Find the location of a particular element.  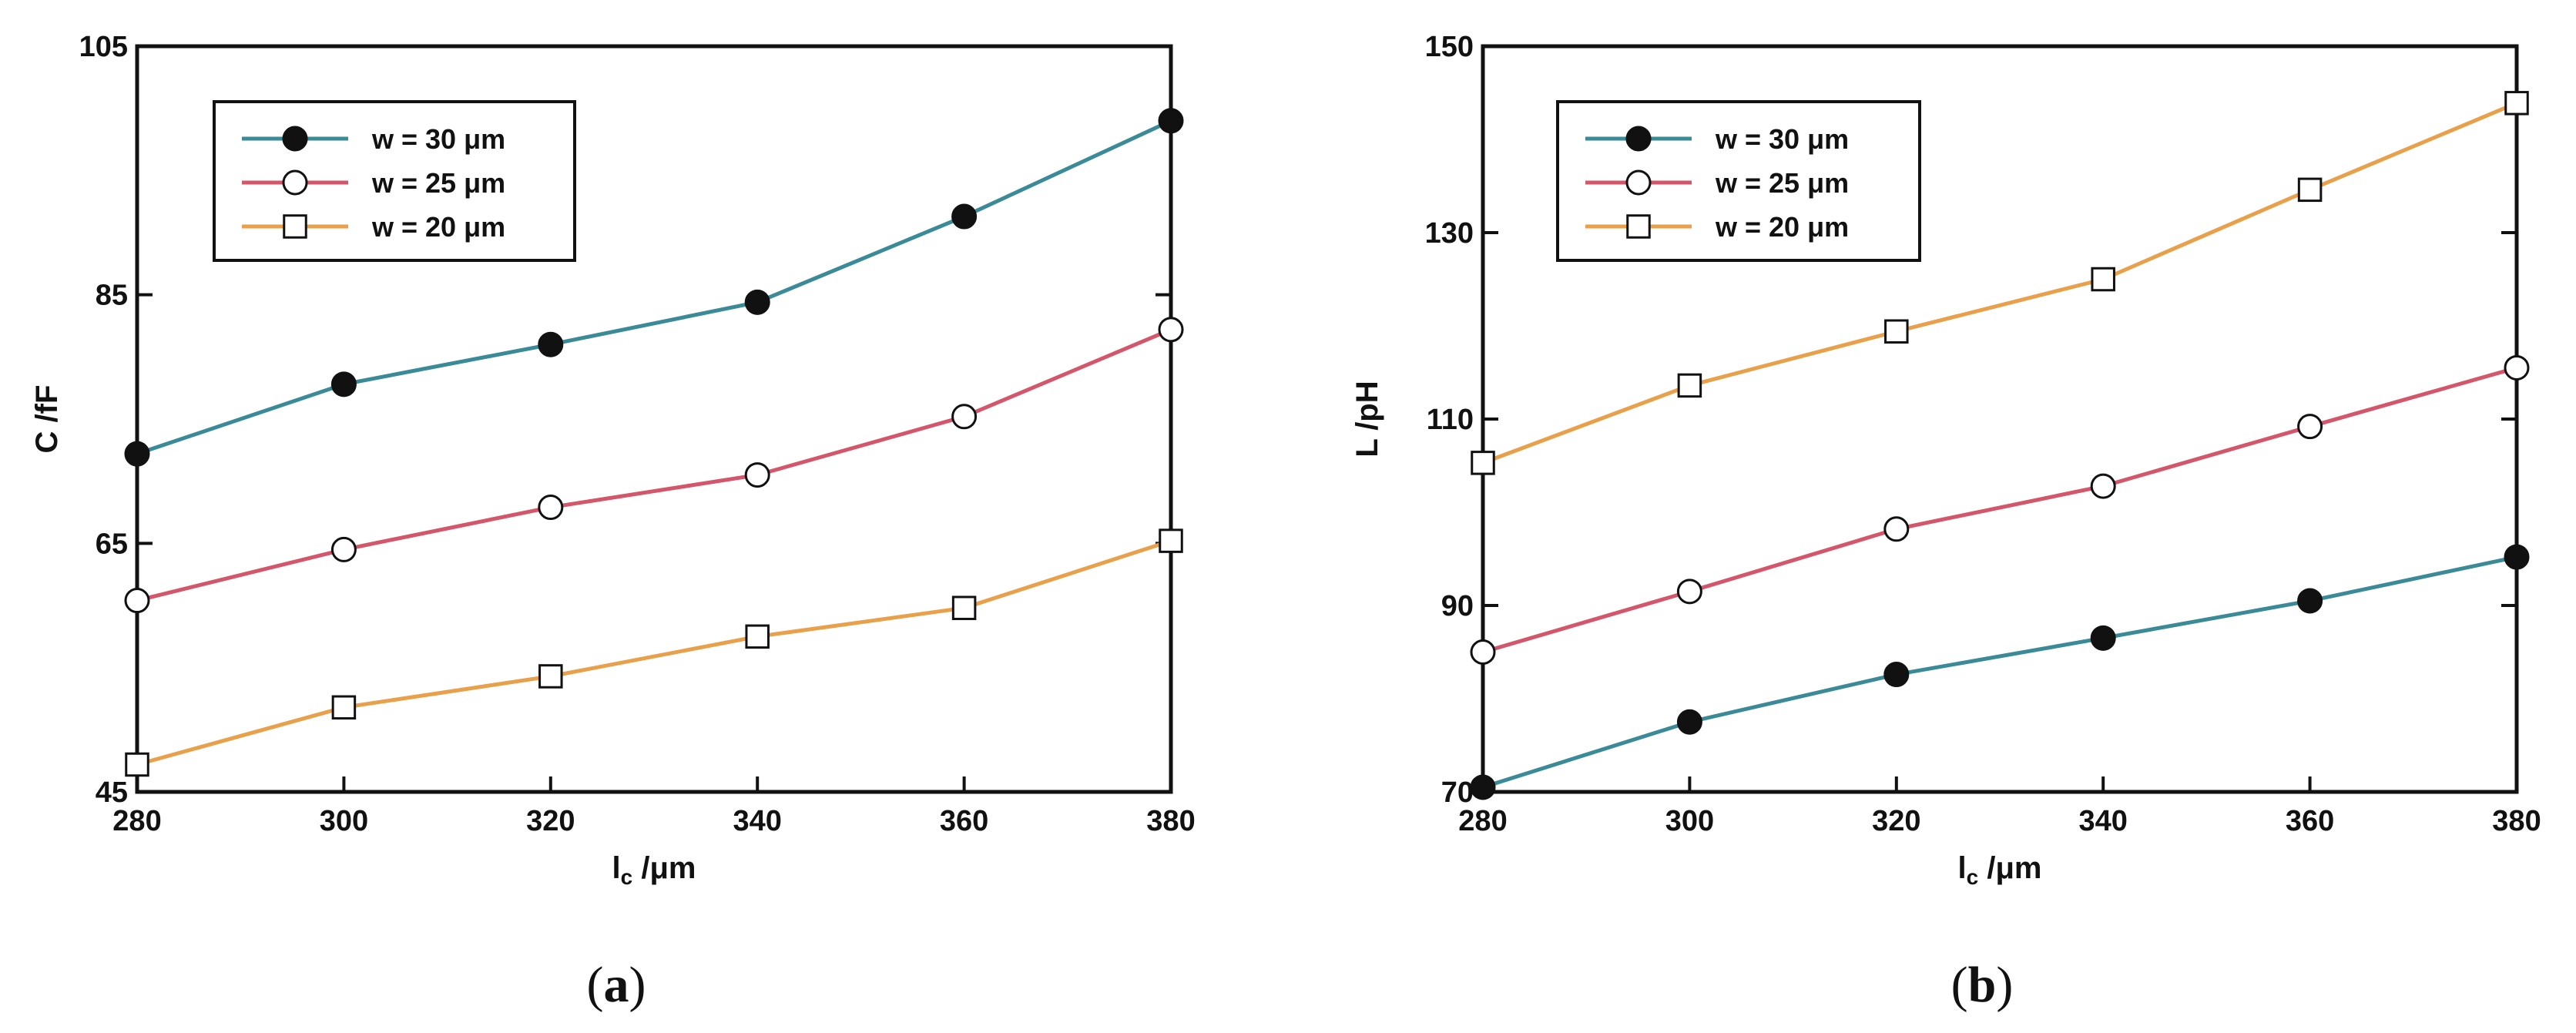

y-tick-label: 45 is located at coordinates (112, 793).